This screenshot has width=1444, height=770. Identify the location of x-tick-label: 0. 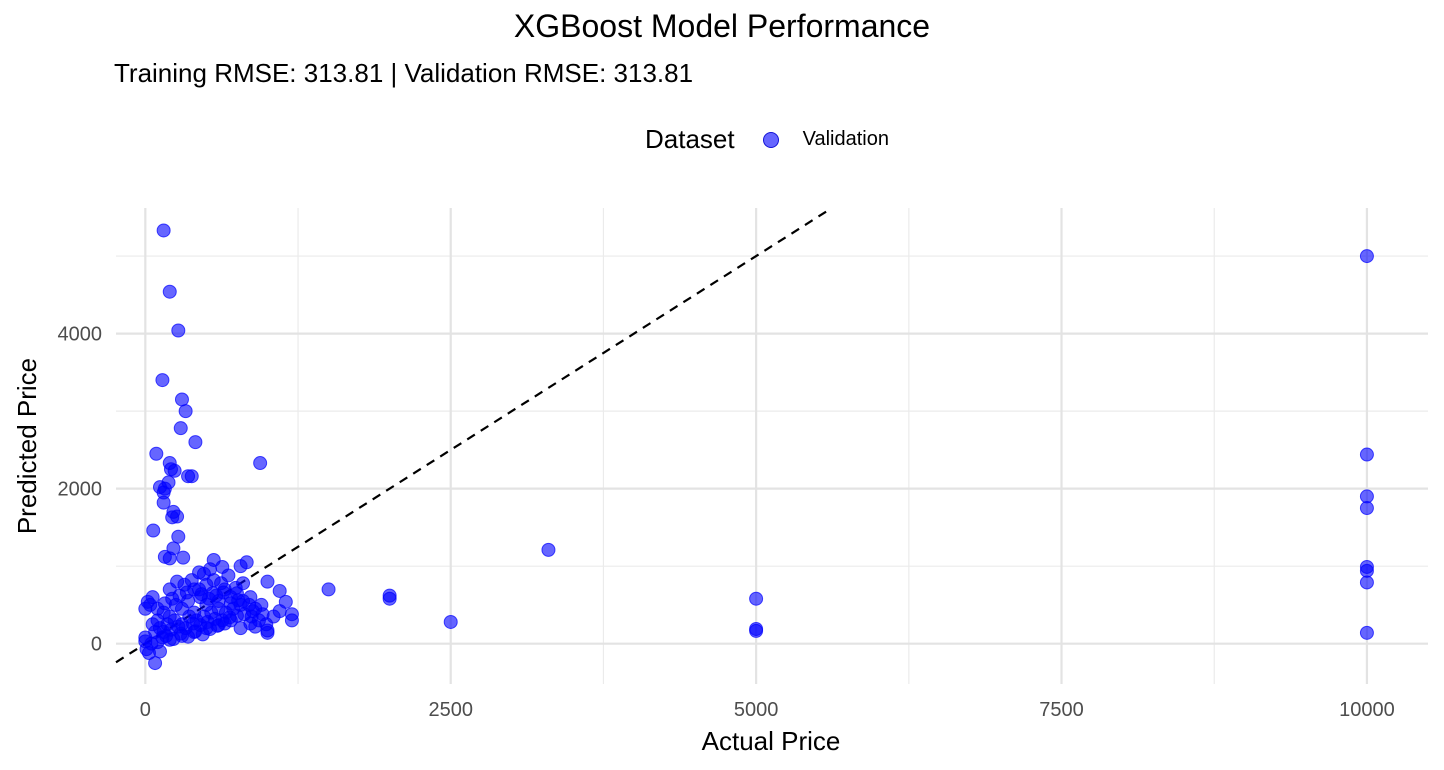
(145, 710).